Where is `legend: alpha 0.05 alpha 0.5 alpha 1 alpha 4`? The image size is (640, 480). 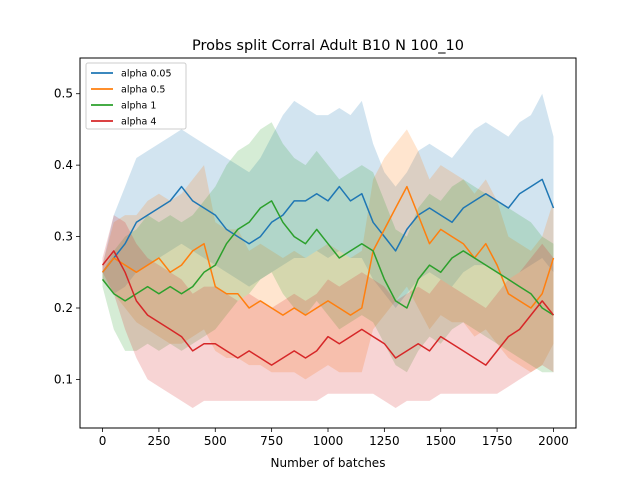
legend: alpha 0.05 alpha 0.5 alpha 1 alpha 4 is located at coordinates (136, 96).